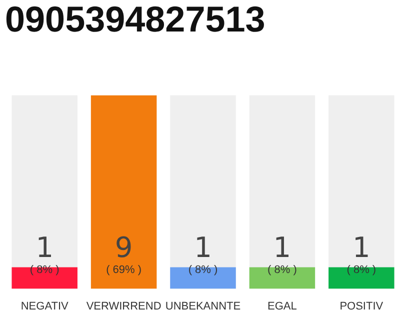  Describe the element at coordinates (135, 20) in the screenshot. I see `chart-title: 0905394827513` at that location.